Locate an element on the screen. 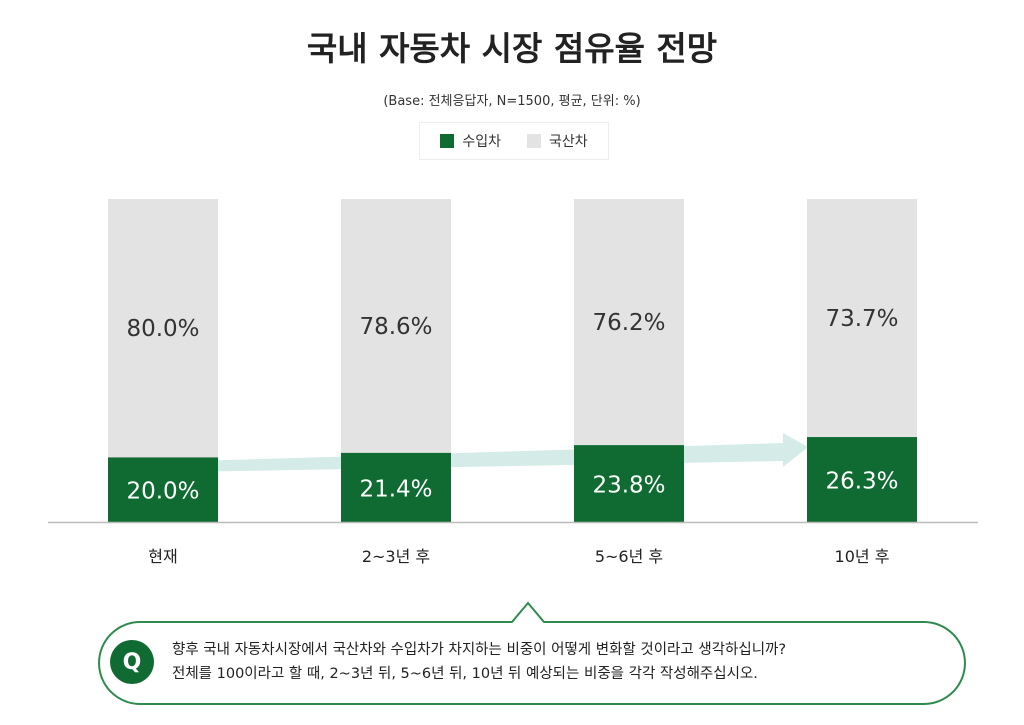 The image size is (1024, 725). legend-swatch-domestic is located at coordinates (534, 141).